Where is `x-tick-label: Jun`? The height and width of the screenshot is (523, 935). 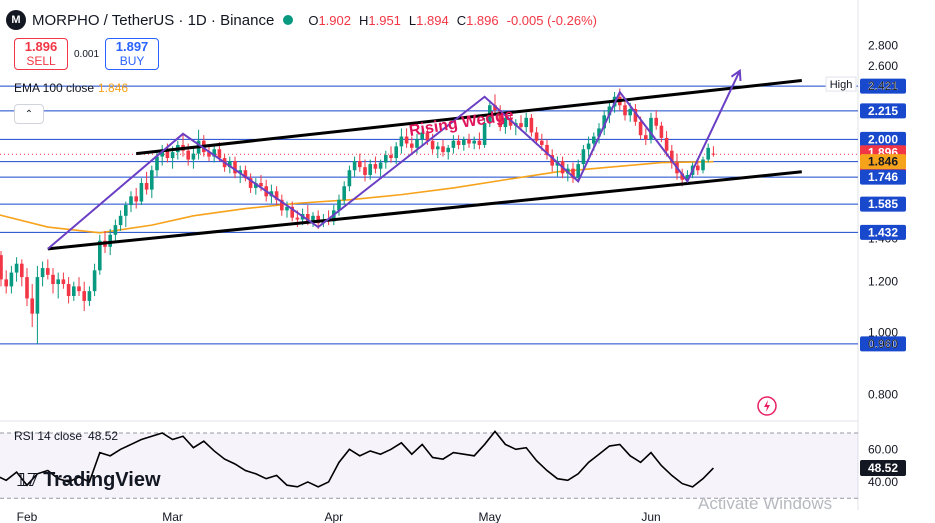
x-tick-label: Jun is located at coordinates (650, 516).